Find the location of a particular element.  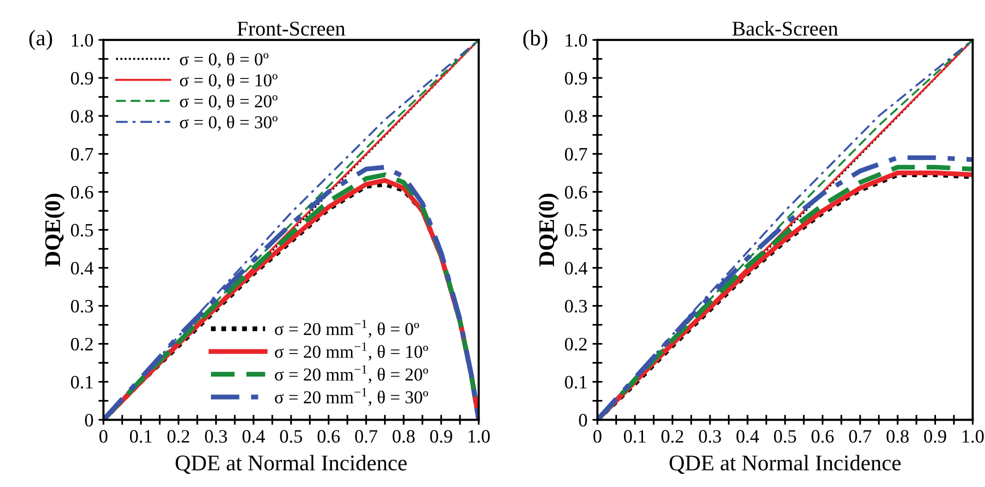

legend-label: σ = 0, θ = 20º is located at coordinates (229, 102).